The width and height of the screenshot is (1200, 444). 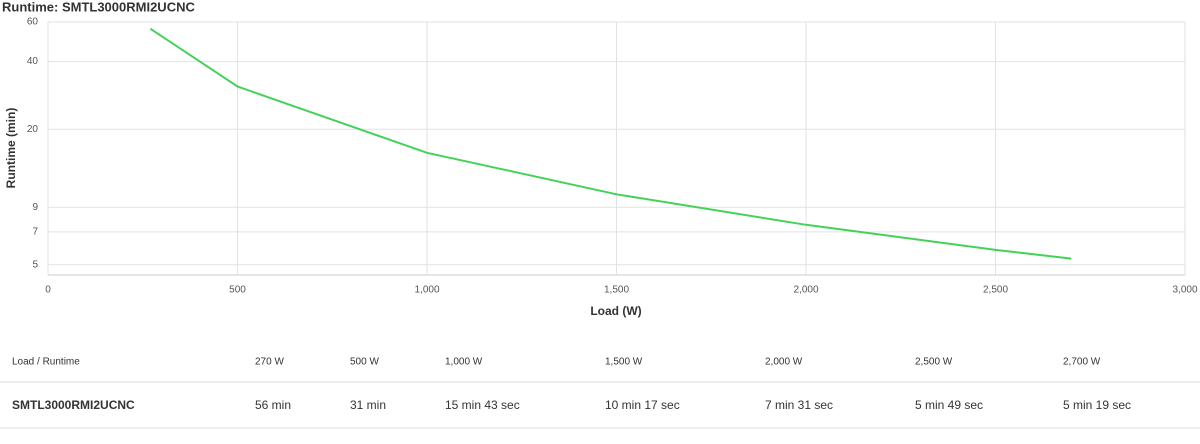 I want to click on x-tick-label: 2,500, so click(x=995, y=290).